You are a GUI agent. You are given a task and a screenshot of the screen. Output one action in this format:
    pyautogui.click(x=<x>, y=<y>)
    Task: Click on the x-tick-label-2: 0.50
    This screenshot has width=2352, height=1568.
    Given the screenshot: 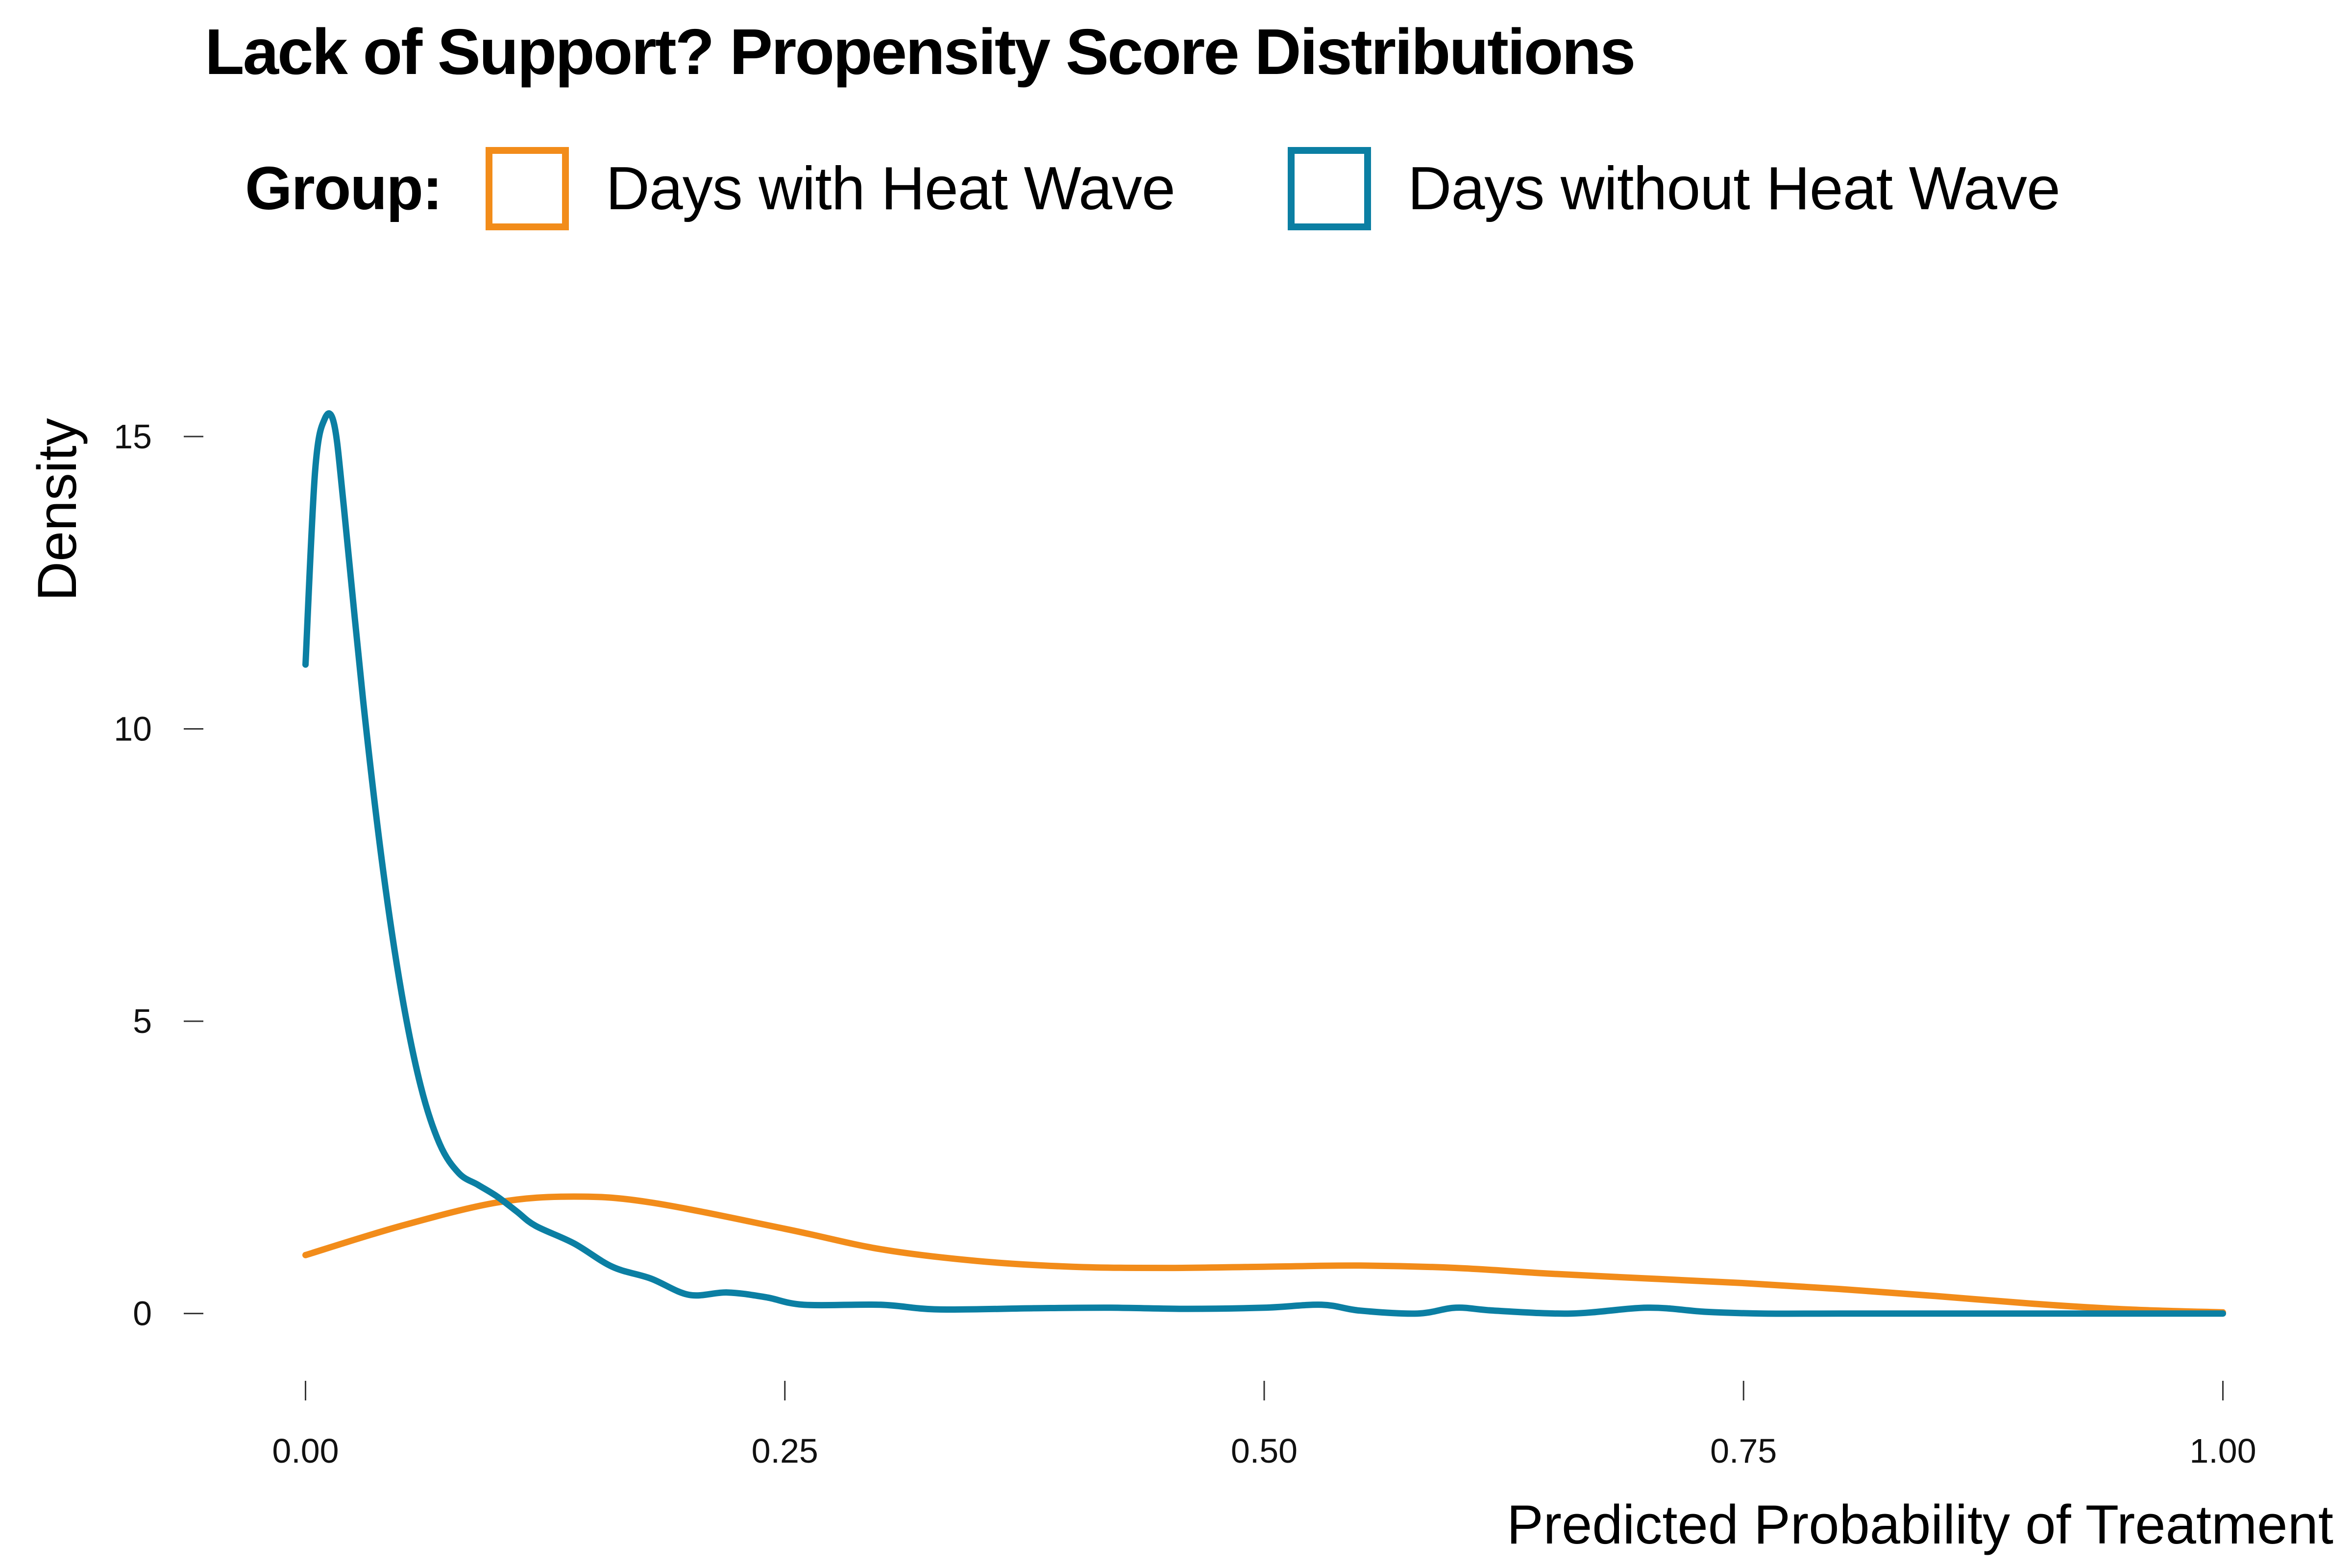 What is the action you would take?
    pyautogui.click(x=1264, y=1451)
    